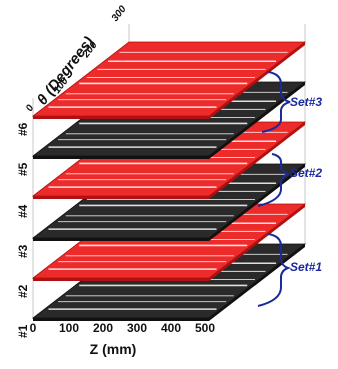 The image size is (338, 369). Describe the element at coordinates (69, 328) in the screenshot. I see `z-tick-100: 100` at that location.